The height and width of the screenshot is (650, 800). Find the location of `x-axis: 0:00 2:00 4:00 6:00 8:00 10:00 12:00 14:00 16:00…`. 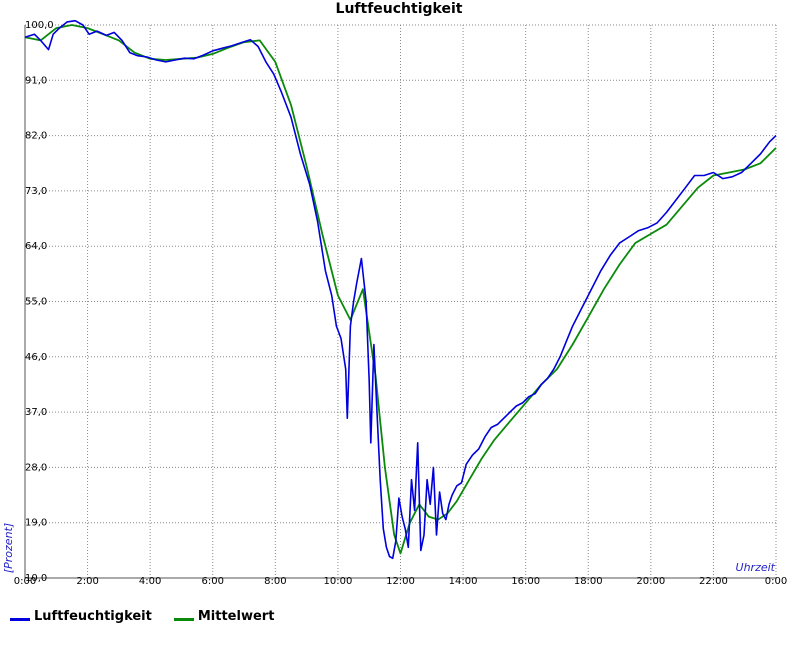

x-axis: 0:00 2:00 4:00 6:00 8:00 10:00 12:00 14:00 16:00… is located at coordinates (400, 581).